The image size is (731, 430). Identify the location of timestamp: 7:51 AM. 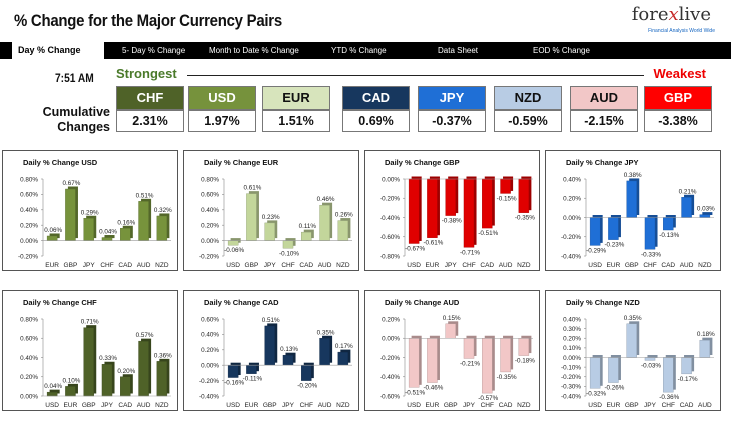
(74, 78).